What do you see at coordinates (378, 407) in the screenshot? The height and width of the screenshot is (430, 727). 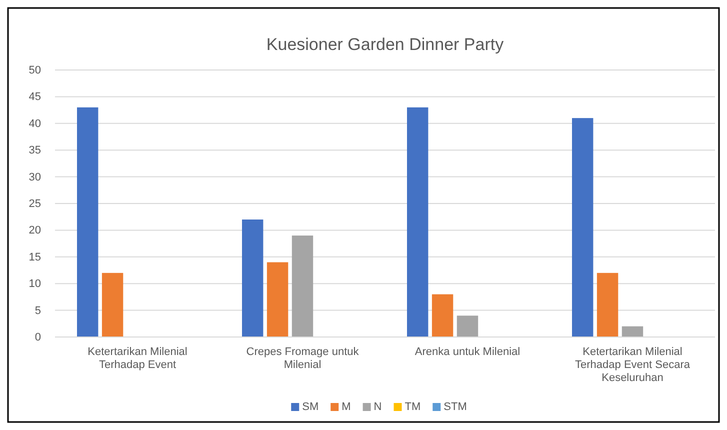 I see `legend-label: N` at bounding box center [378, 407].